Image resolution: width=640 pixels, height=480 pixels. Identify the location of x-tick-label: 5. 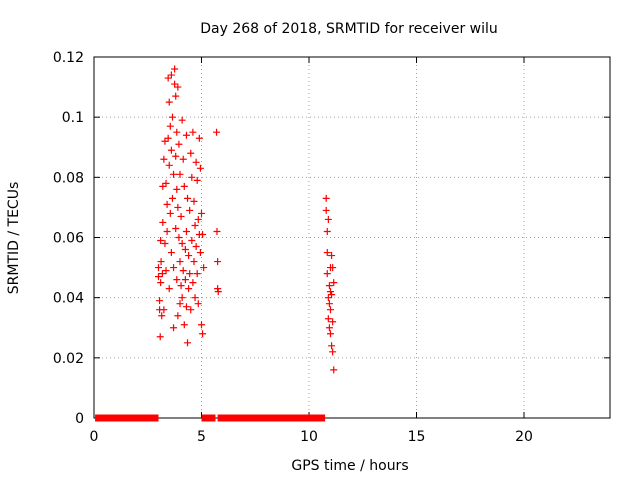
(201, 437).